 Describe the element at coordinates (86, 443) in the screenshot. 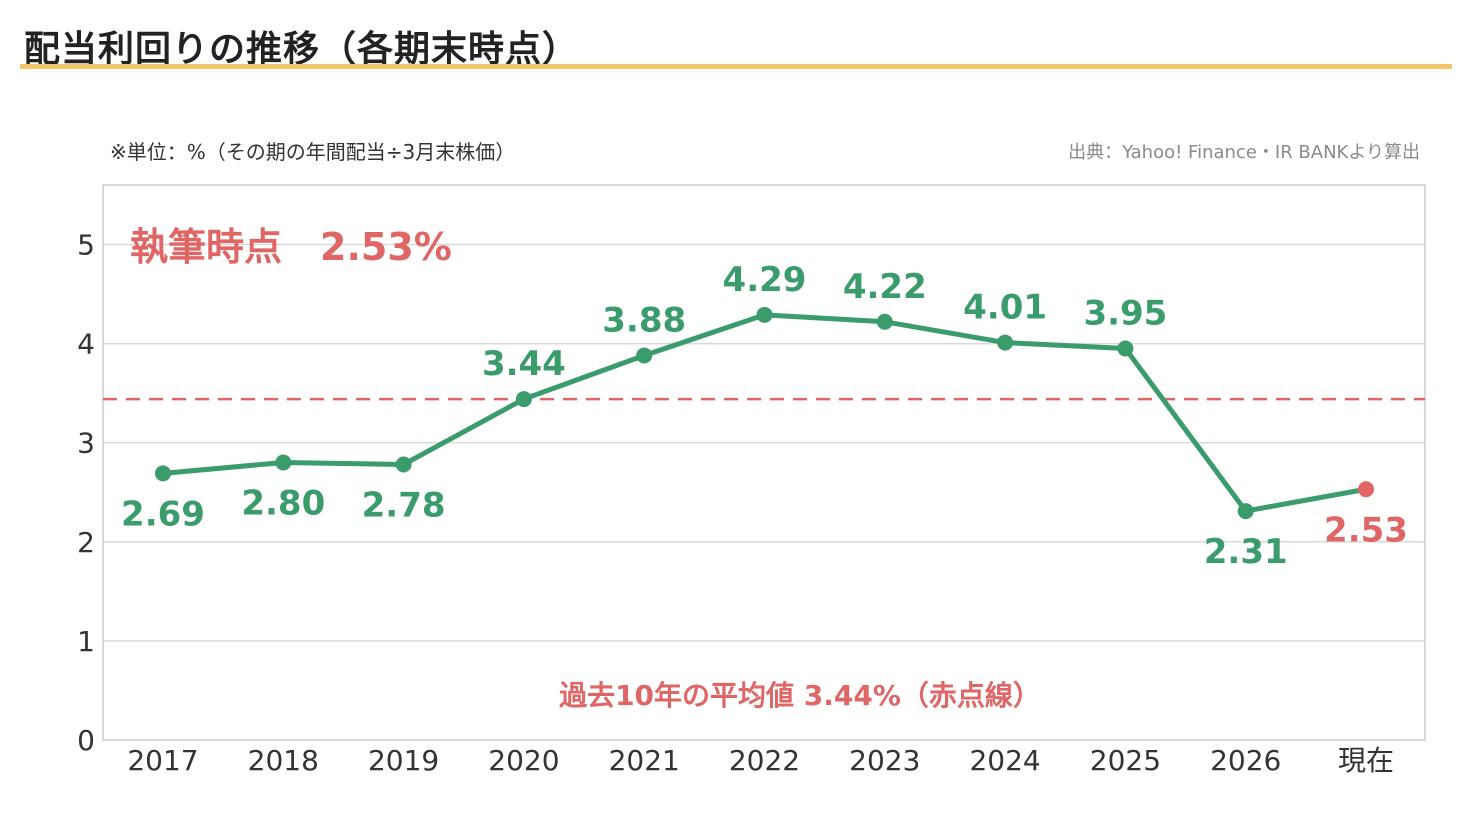

I see `y-tick-label: 3` at that location.